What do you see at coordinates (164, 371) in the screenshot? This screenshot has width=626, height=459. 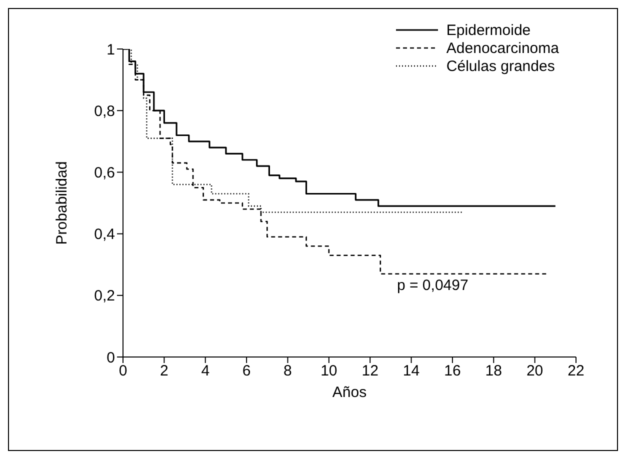 I see `x-tick-label: 2` at bounding box center [164, 371].